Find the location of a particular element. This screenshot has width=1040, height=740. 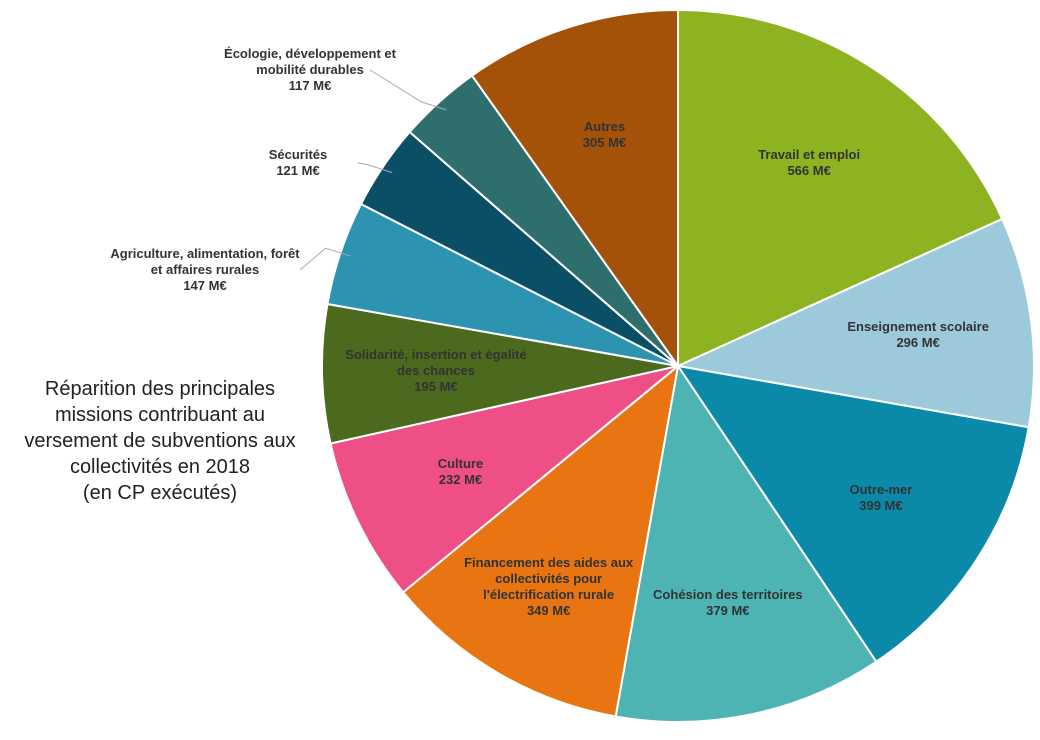

slice-label: Sécurités 121 M€ is located at coordinates (298, 163).